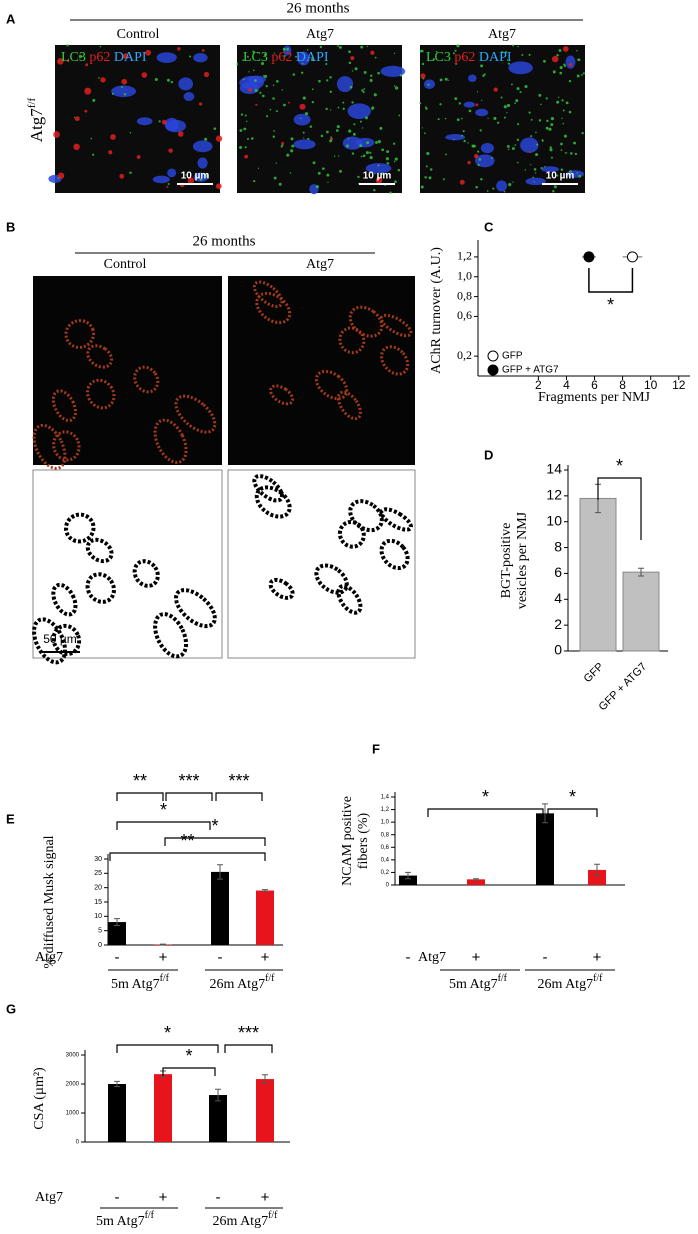 The width and height of the screenshot is (698, 1234). What do you see at coordinates (49, 957) in the screenshot?
I see `row-label: Atg7` at bounding box center [49, 957].